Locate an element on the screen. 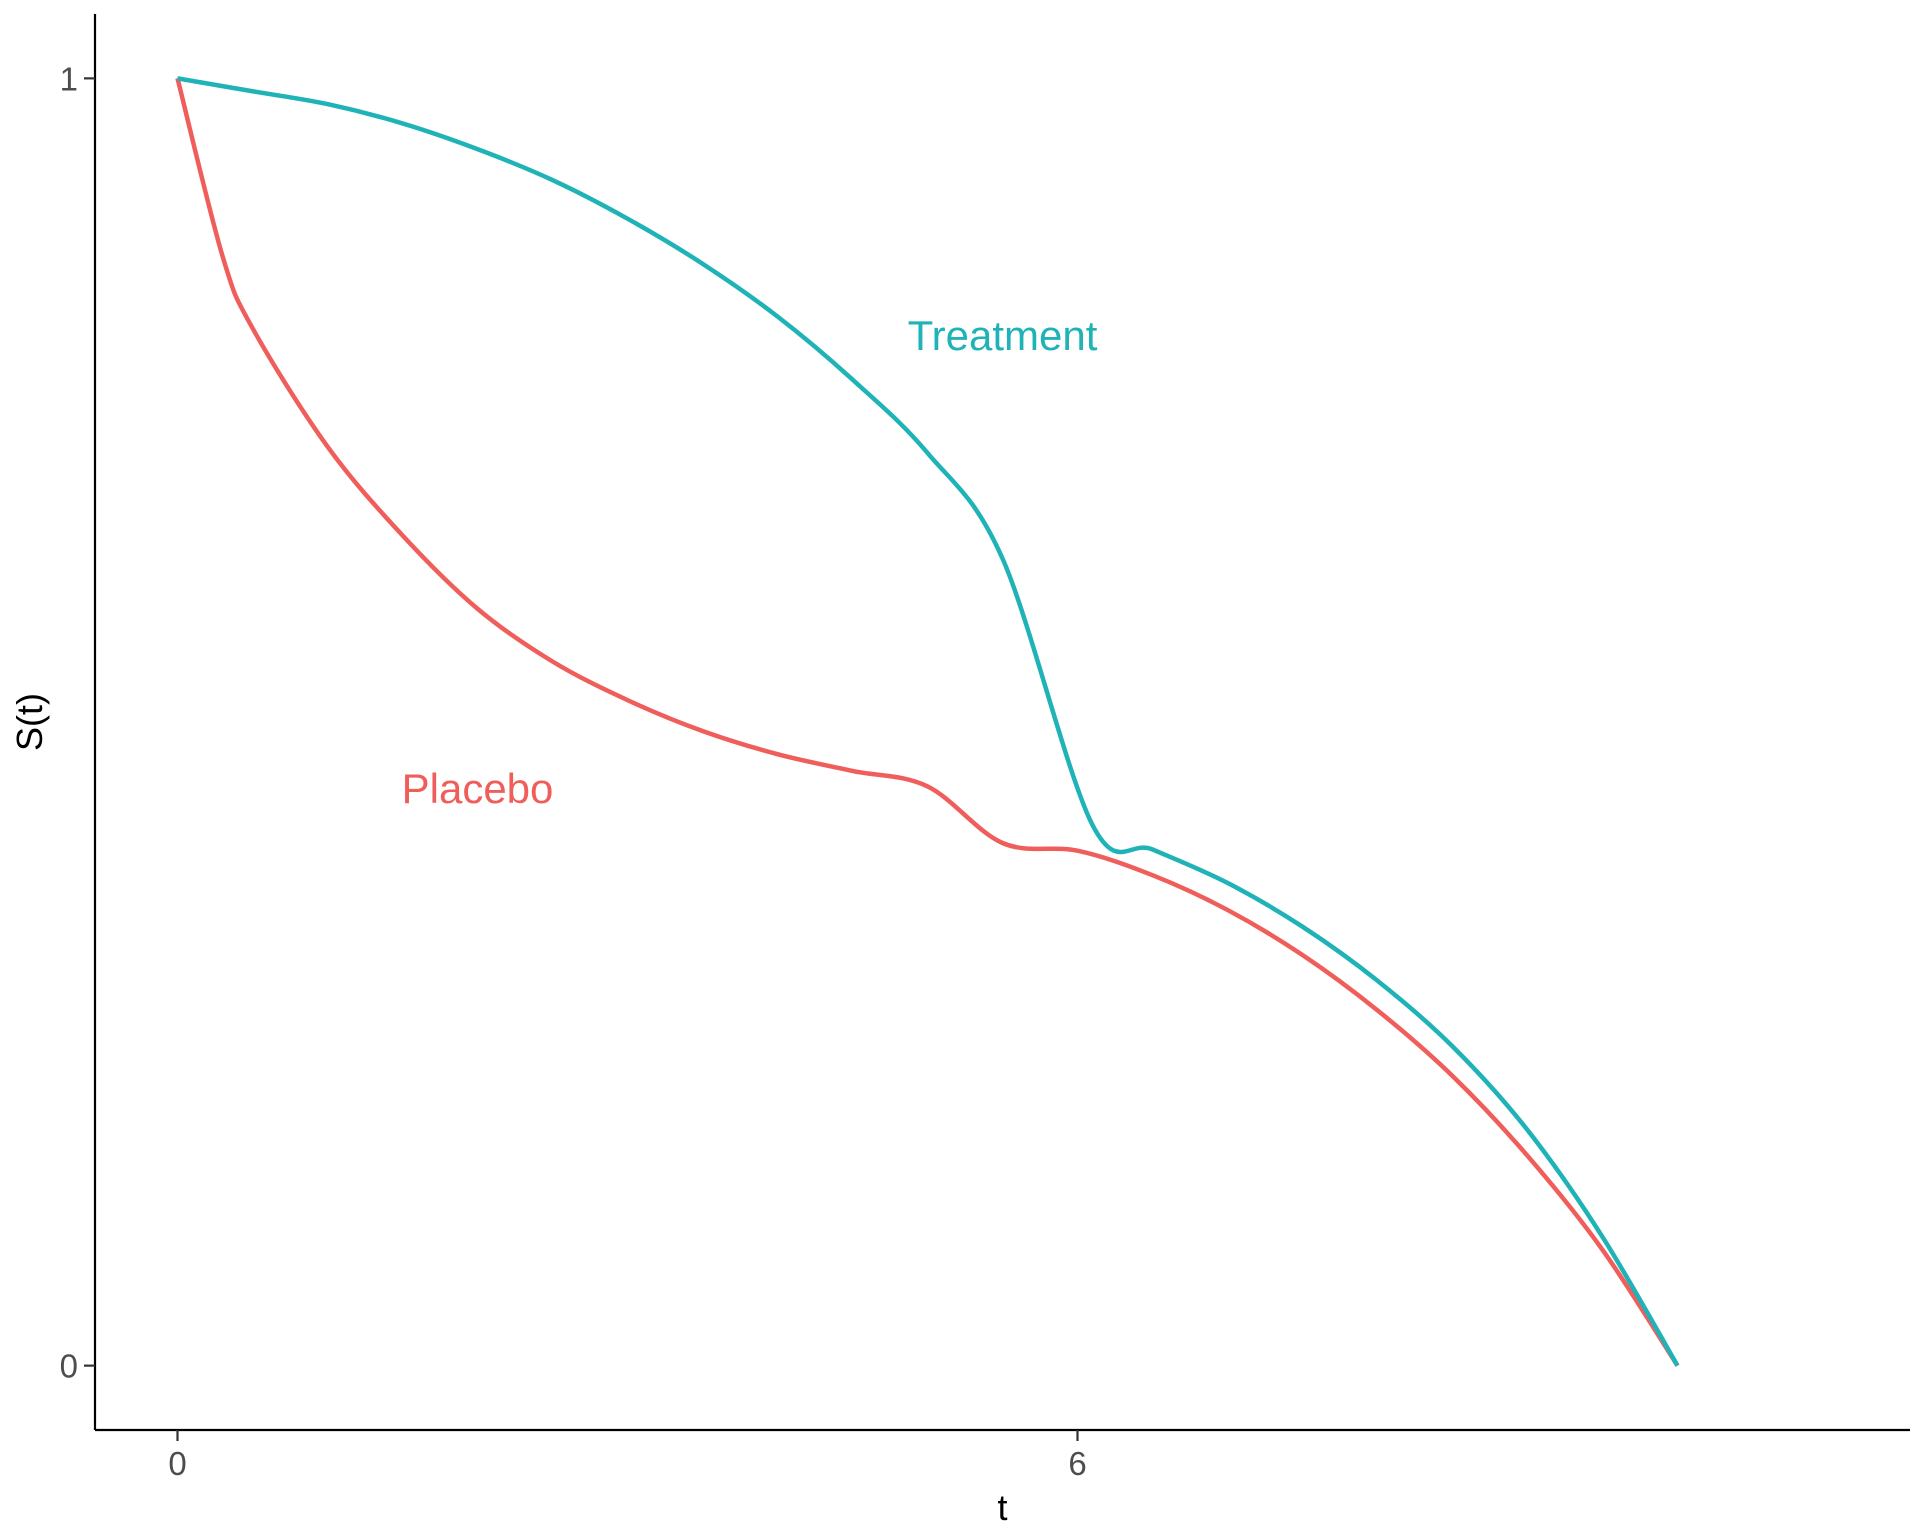 This screenshot has height=1536, width=1920. y-tick-label: 0 is located at coordinates (69, 1366).